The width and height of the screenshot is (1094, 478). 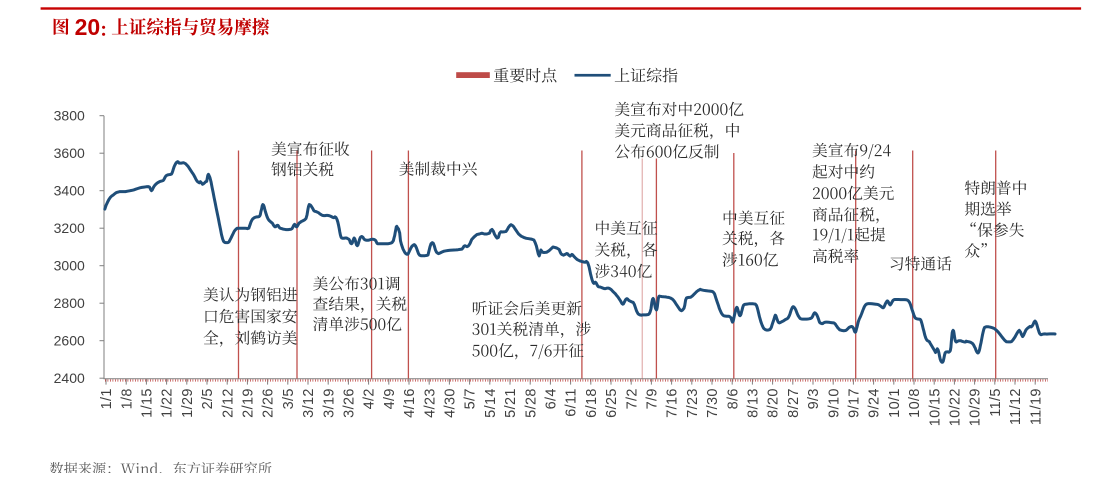 I want to click on svg-text: 1/29, so click(x=188, y=403).